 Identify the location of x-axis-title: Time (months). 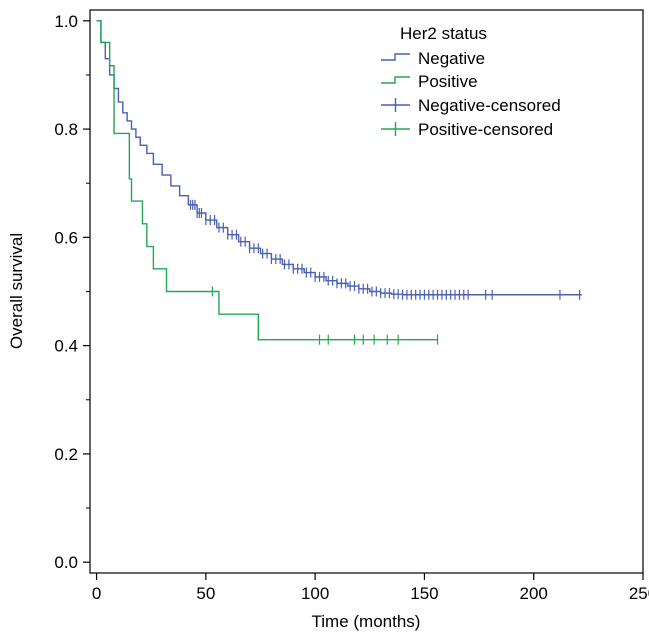
(366, 621).